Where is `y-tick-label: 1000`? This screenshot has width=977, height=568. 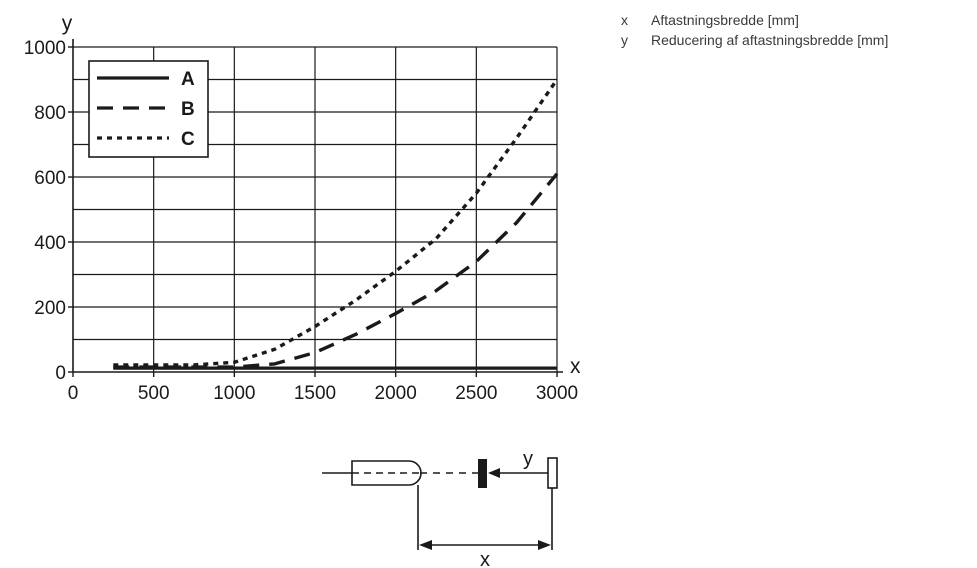
y-tick-label: 1000 is located at coordinates (45, 48).